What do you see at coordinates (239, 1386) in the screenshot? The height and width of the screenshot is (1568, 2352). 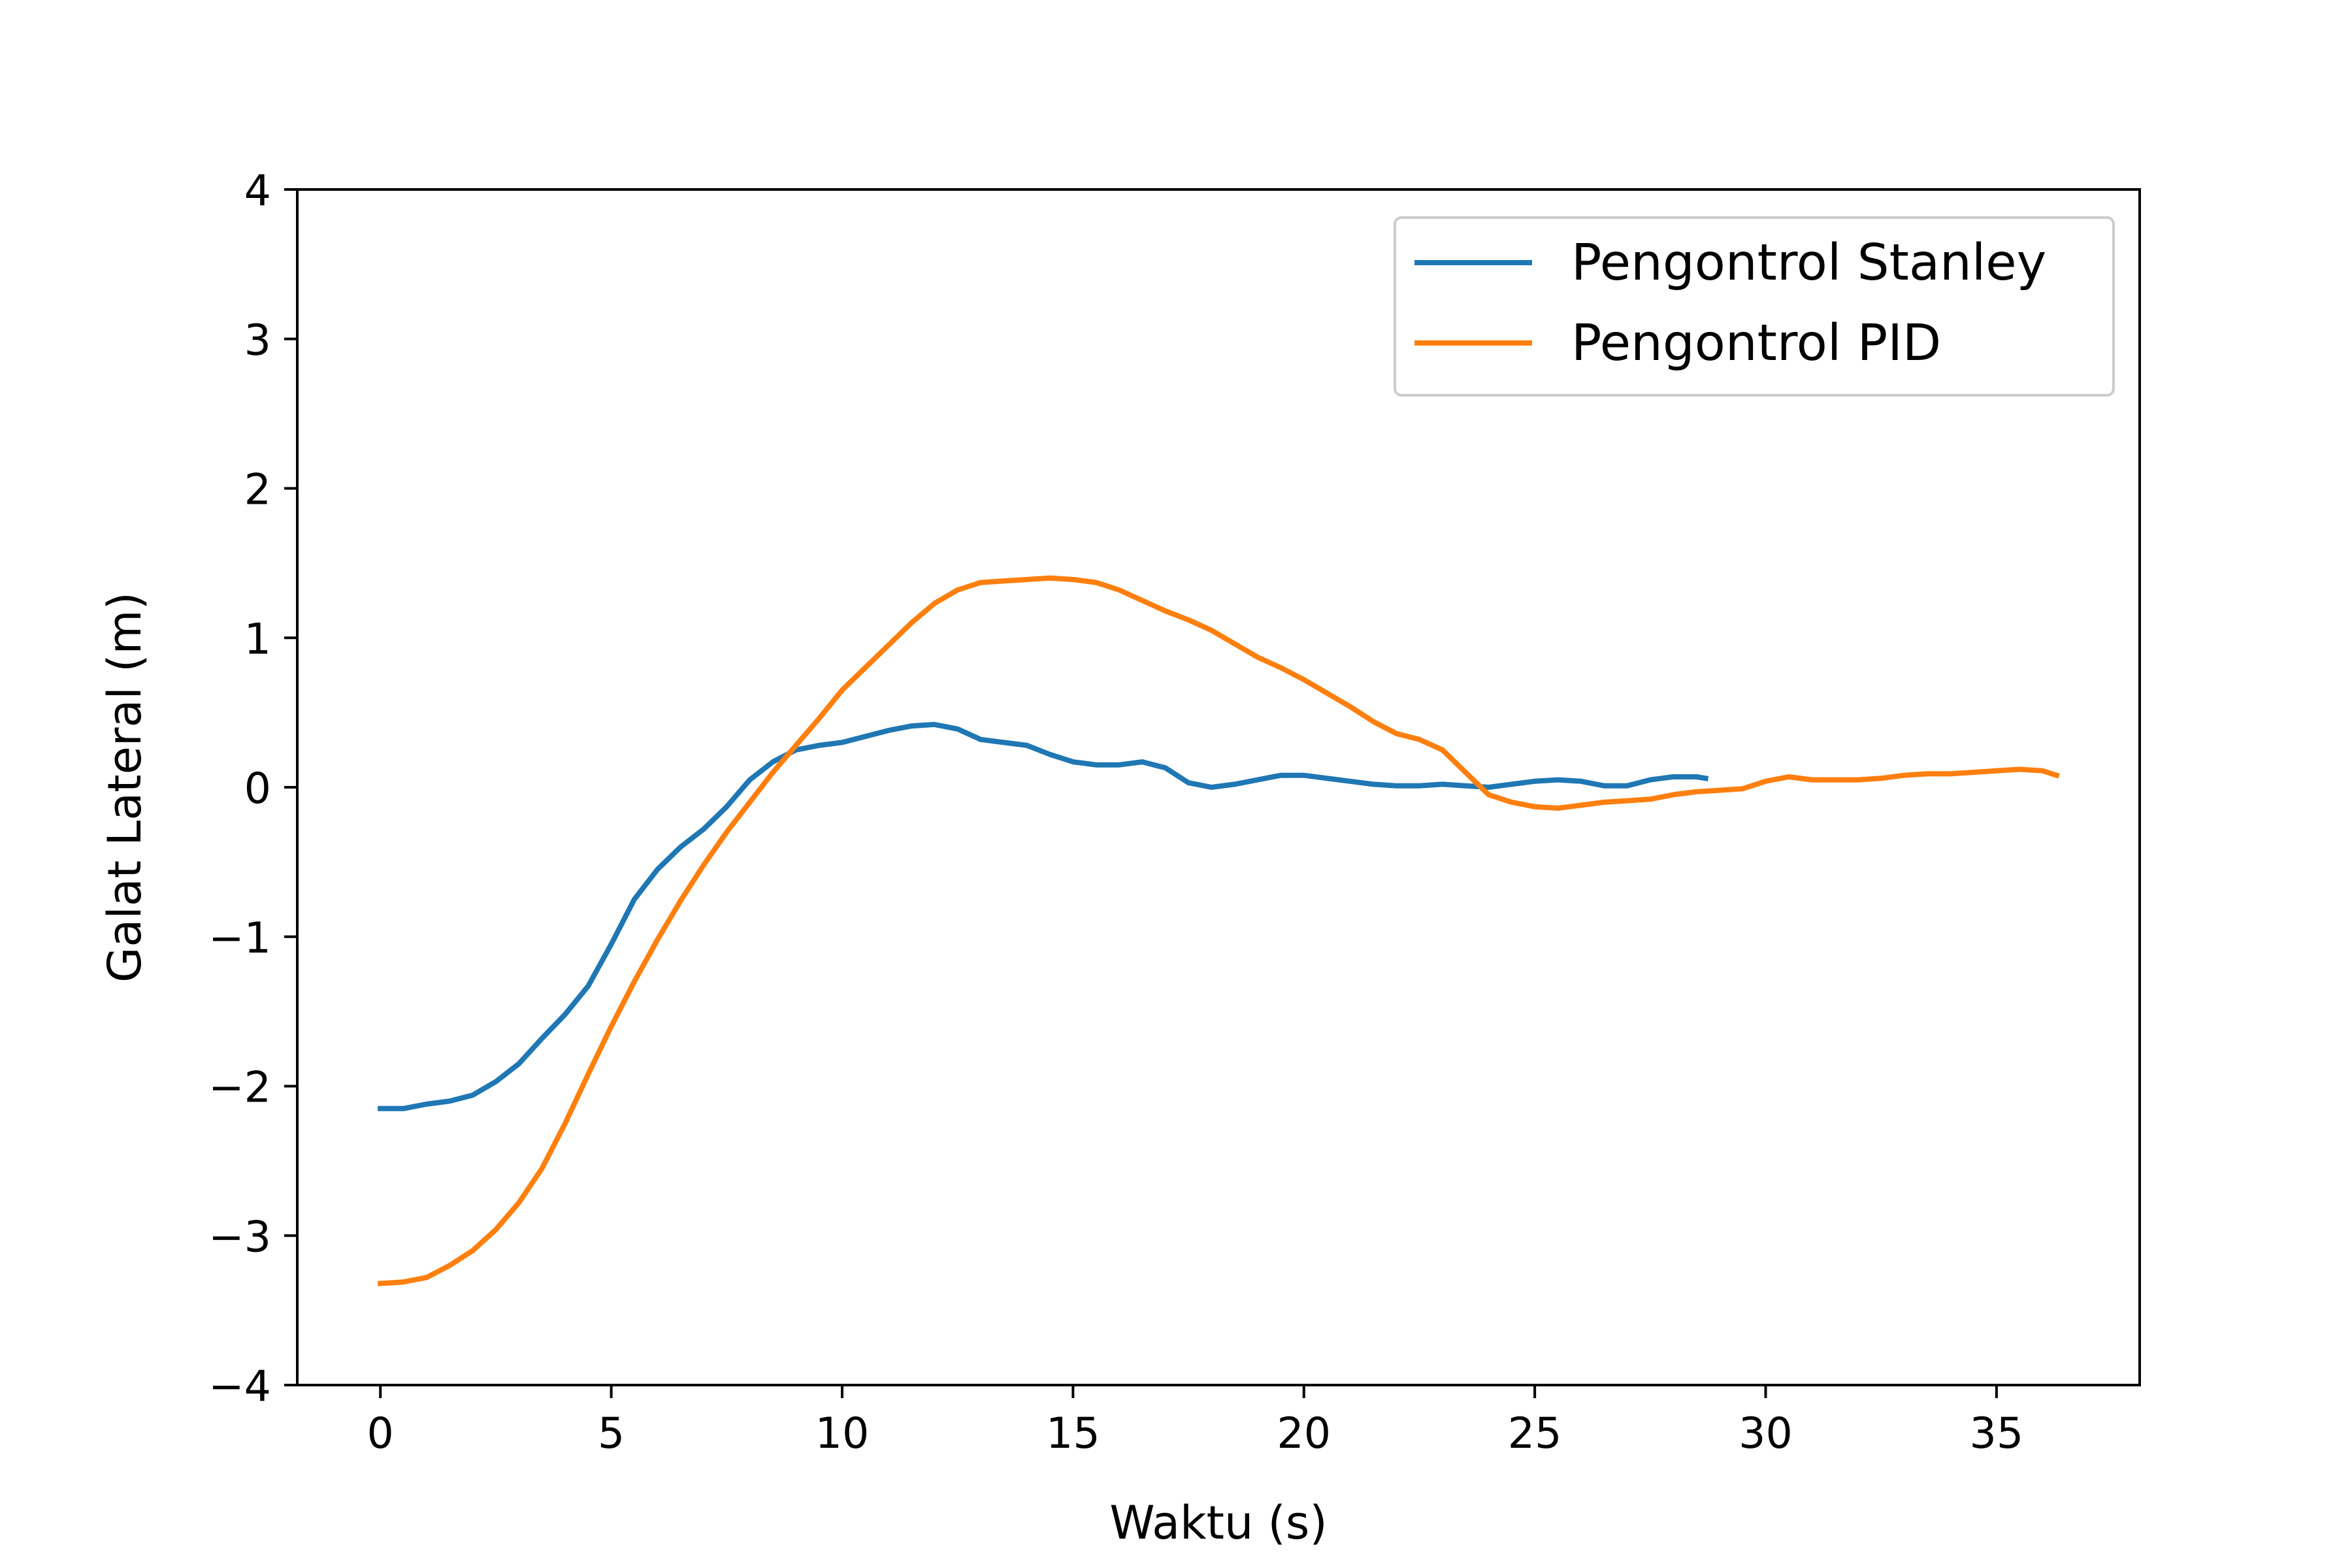 I see `y-tick-label: −4` at bounding box center [239, 1386].